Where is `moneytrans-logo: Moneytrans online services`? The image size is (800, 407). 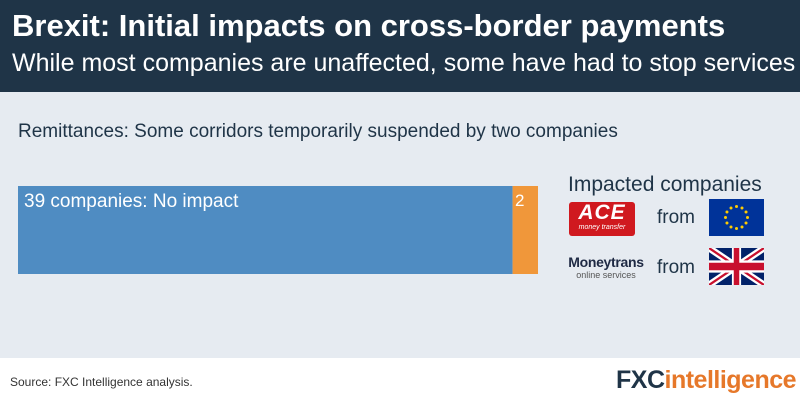 moneytrans-logo: Moneytrans online services is located at coordinates (606, 268).